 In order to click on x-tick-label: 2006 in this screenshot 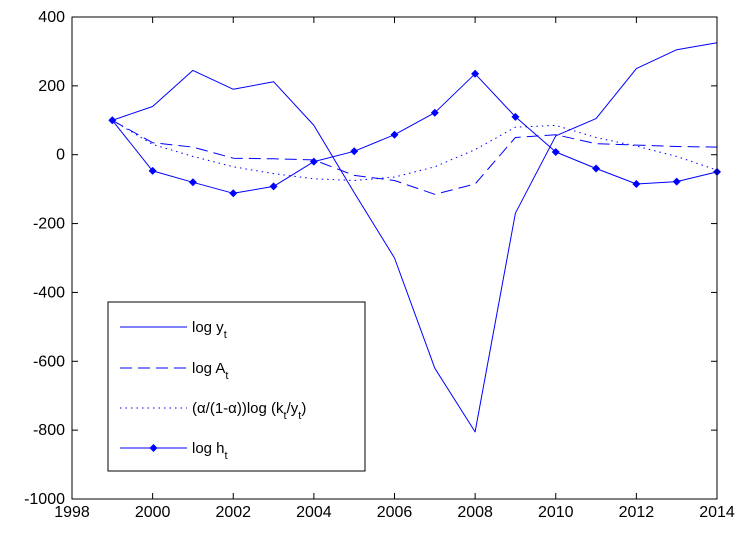, I will do `click(395, 512)`.